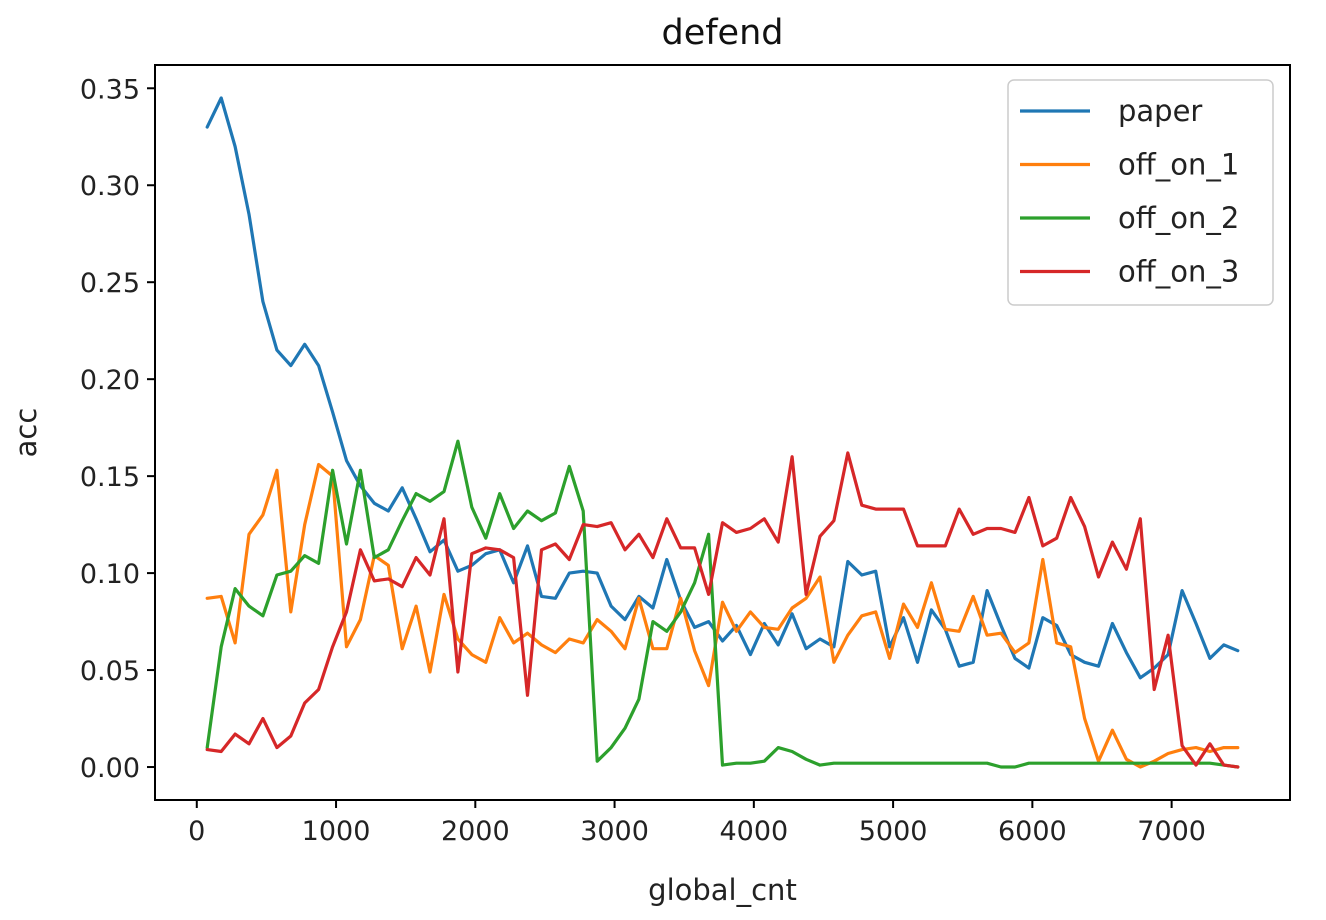 Image resolution: width=1326 pixels, height=920 pixels. I want to click on legend-label-paper: paper, so click(1160, 111).